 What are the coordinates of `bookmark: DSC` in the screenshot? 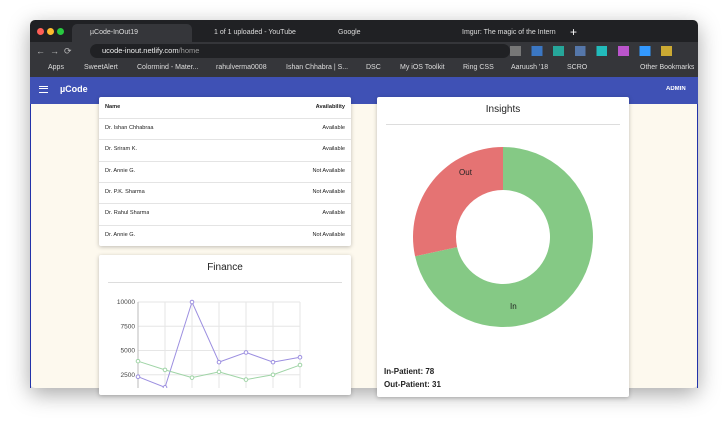 It's located at (373, 67).